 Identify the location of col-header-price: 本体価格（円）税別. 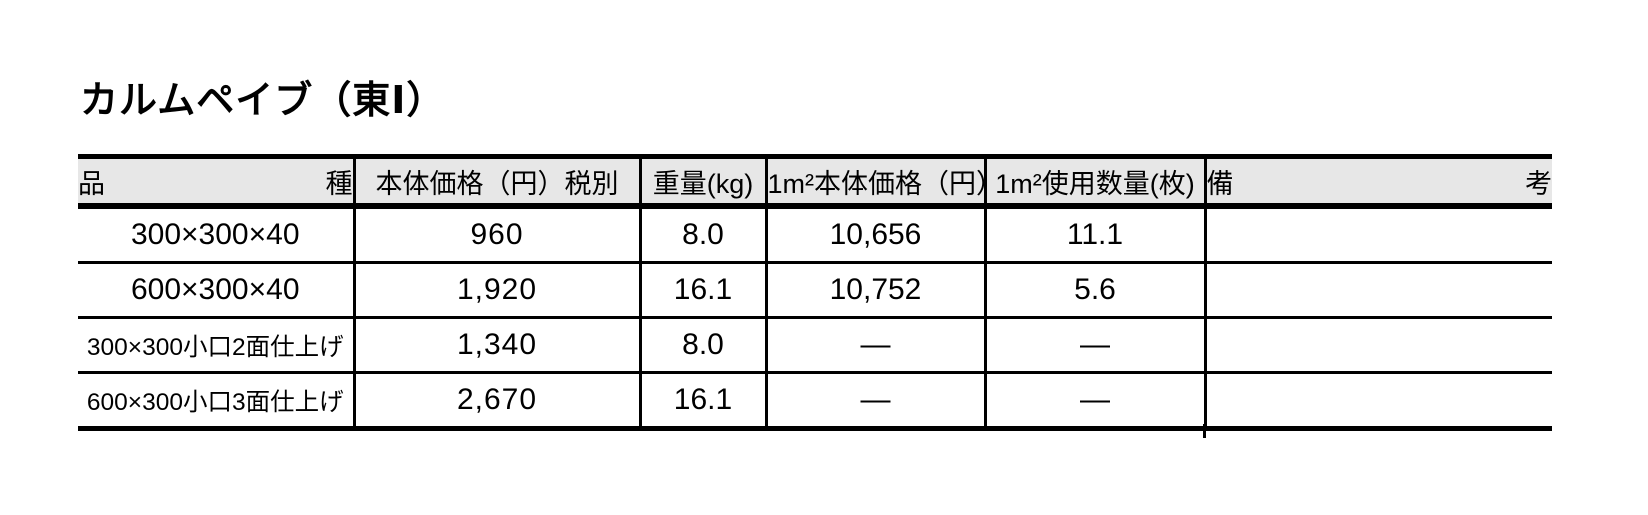
(496, 182).